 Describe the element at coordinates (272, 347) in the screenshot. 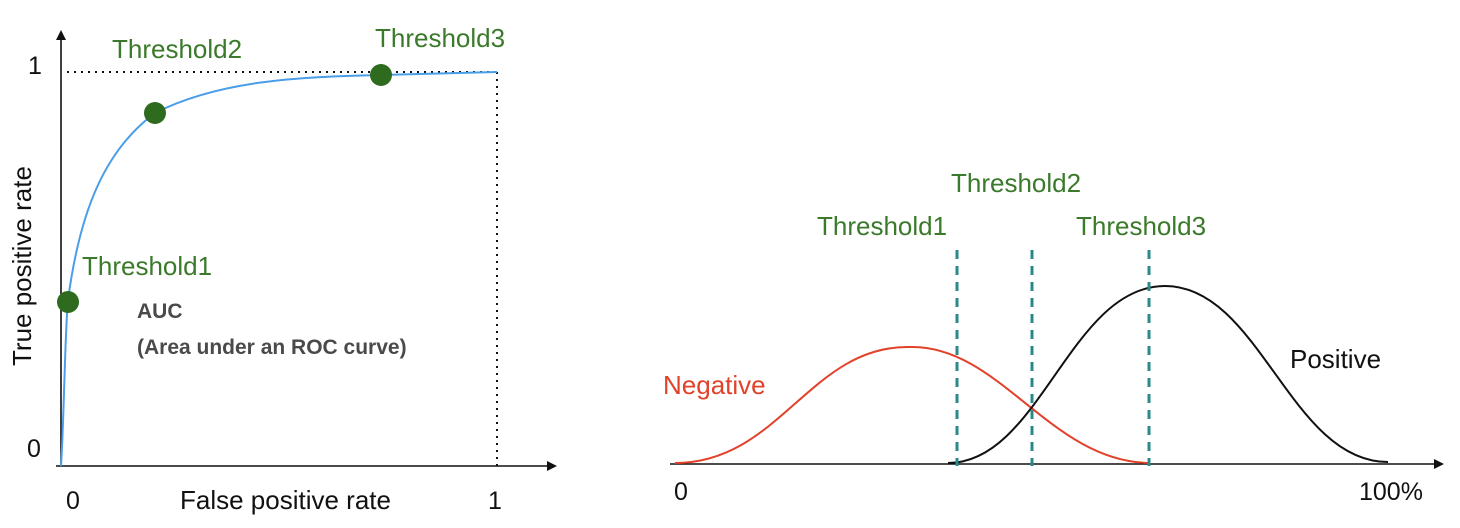

I see `roc-auc-description: (Area under an ROC curve)` at that location.